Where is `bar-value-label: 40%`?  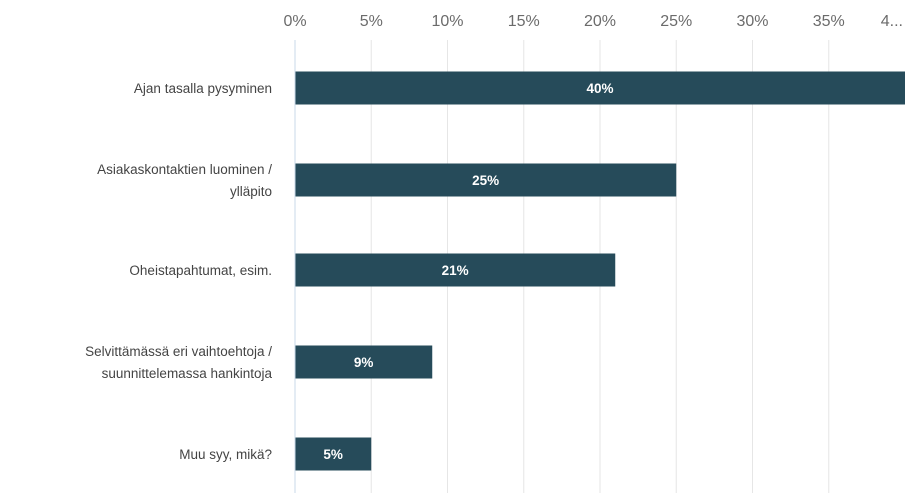 bar-value-label: 40% is located at coordinates (599, 88).